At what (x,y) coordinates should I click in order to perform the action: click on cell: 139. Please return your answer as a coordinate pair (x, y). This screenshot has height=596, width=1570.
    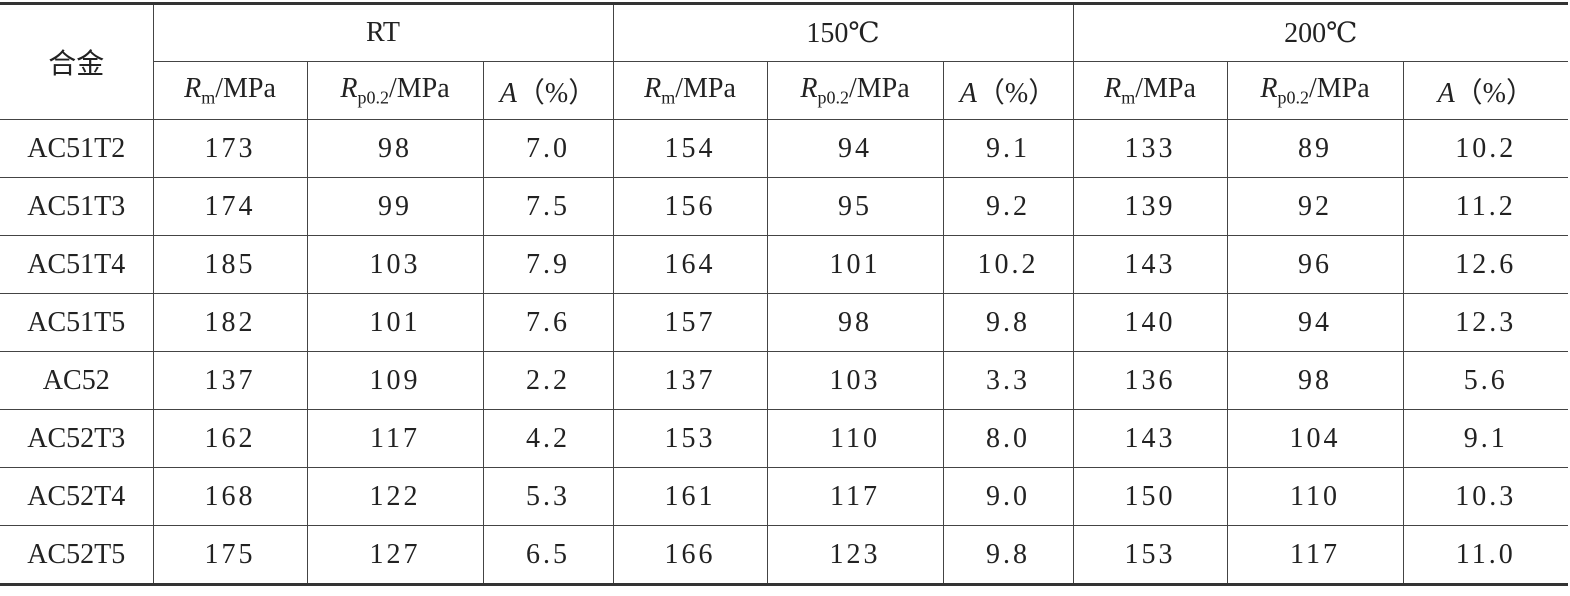
    Looking at the image, I should click on (1150, 206).